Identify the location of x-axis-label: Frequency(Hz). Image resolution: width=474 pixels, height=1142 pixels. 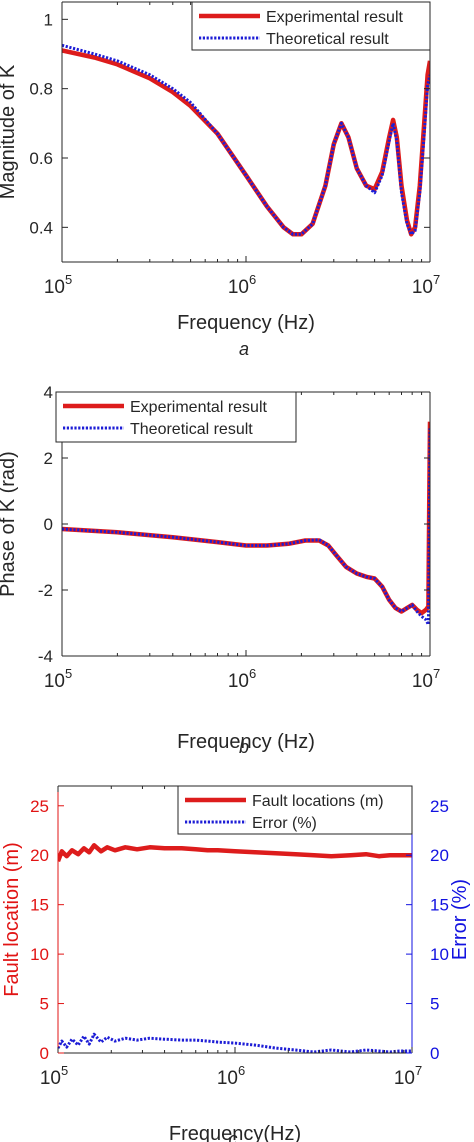
(235, 1132).